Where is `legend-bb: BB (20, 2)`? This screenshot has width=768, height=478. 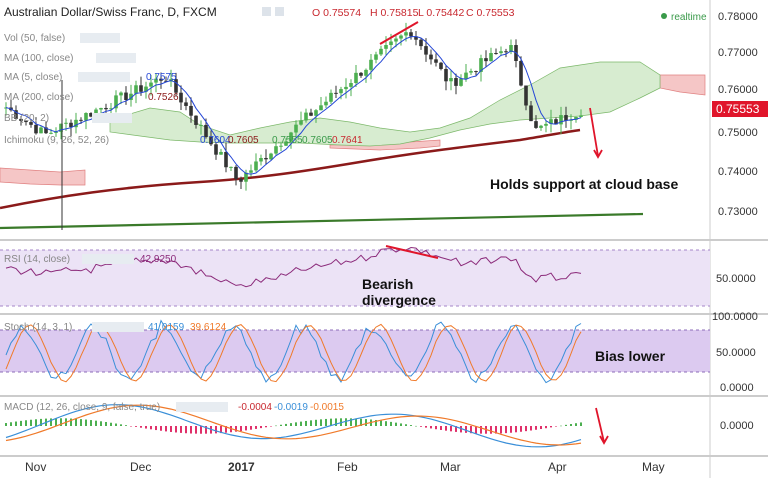
legend-bb: BB (20, 2) is located at coordinates (26, 118).